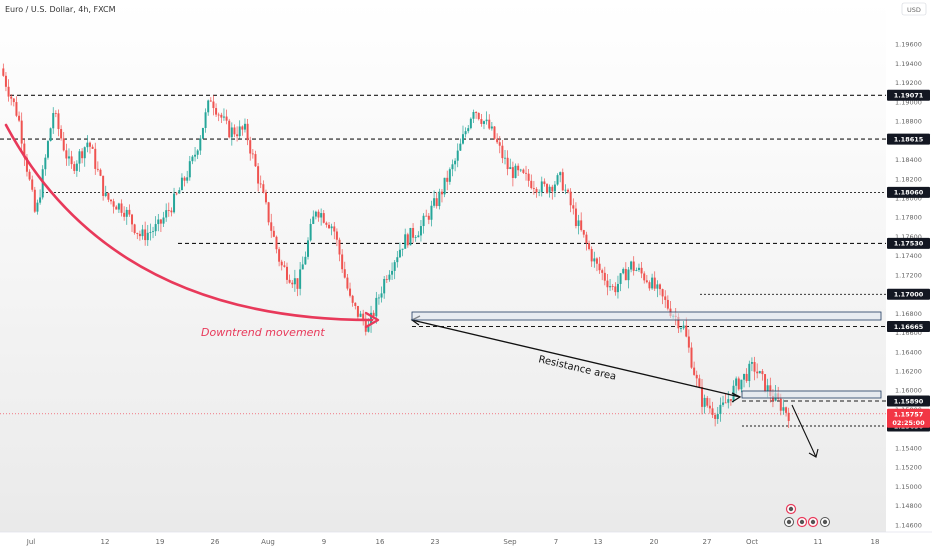  What do you see at coordinates (908, 352) in the screenshot?
I see `price-tick: 1.16400` at bounding box center [908, 352].